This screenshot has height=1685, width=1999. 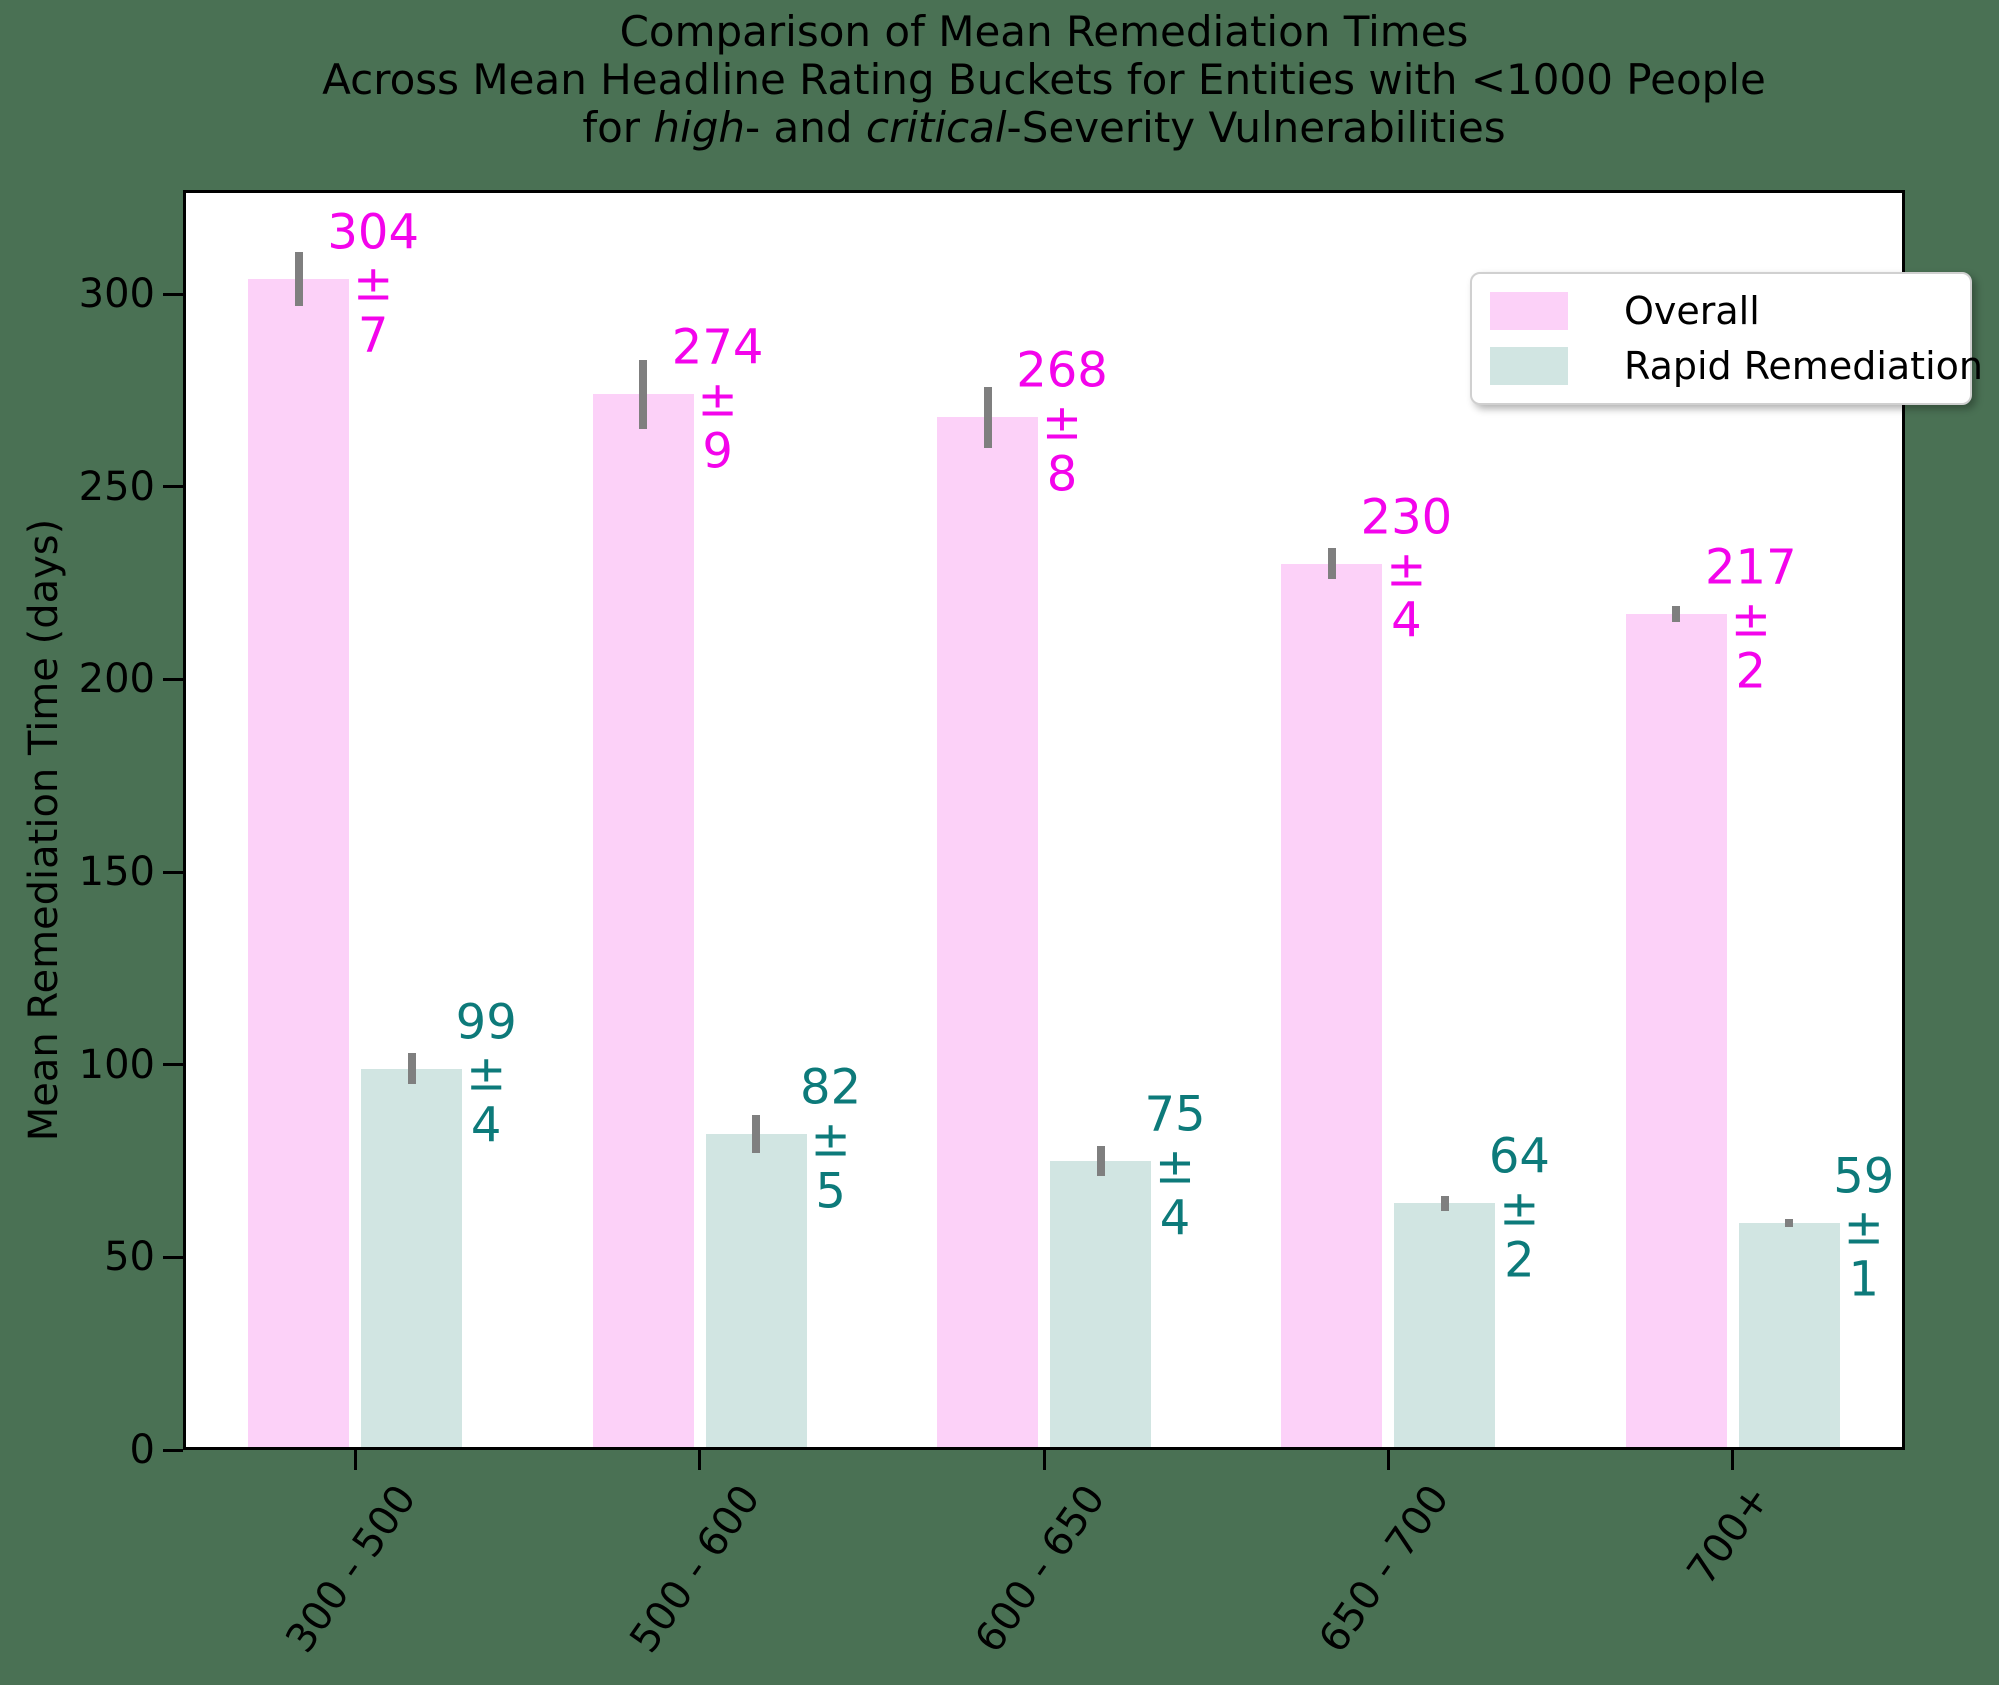 What do you see at coordinates (373, 231) in the screenshot?
I see `value-label-line: 304` at bounding box center [373, 231].